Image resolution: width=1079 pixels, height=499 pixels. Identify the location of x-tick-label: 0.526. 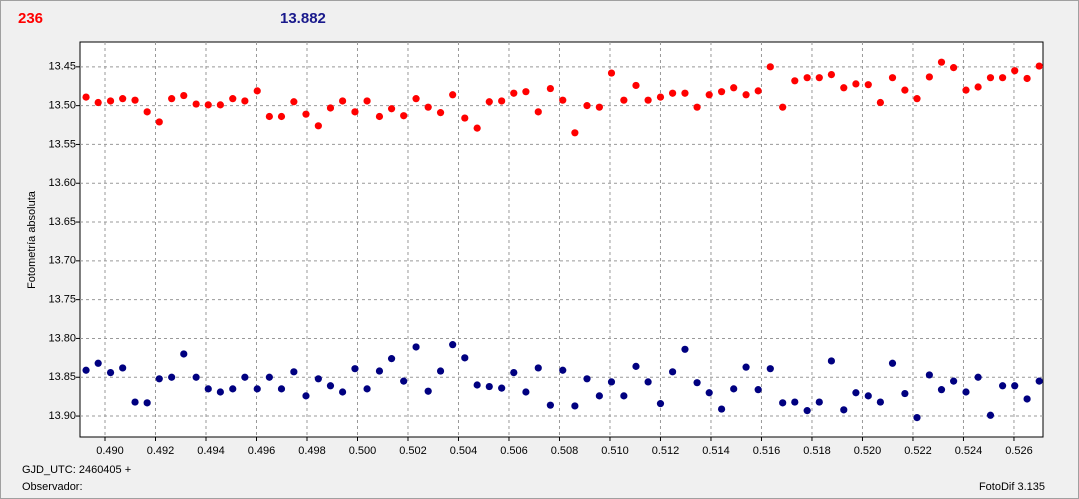
(1019, 451).